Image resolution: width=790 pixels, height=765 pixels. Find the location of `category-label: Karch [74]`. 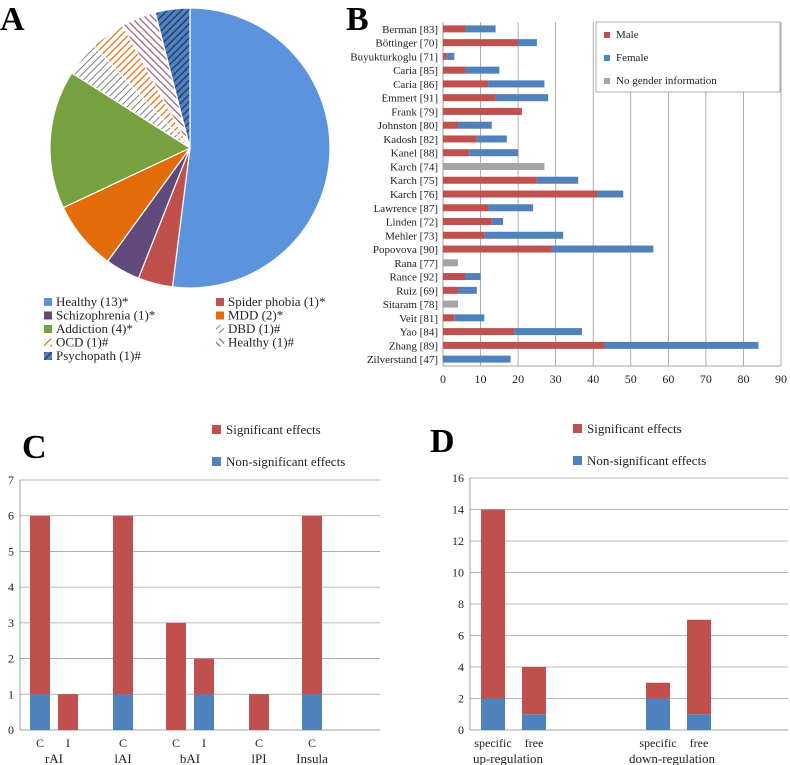

category-label: Karch [74] is located at coordinates (414, 167).